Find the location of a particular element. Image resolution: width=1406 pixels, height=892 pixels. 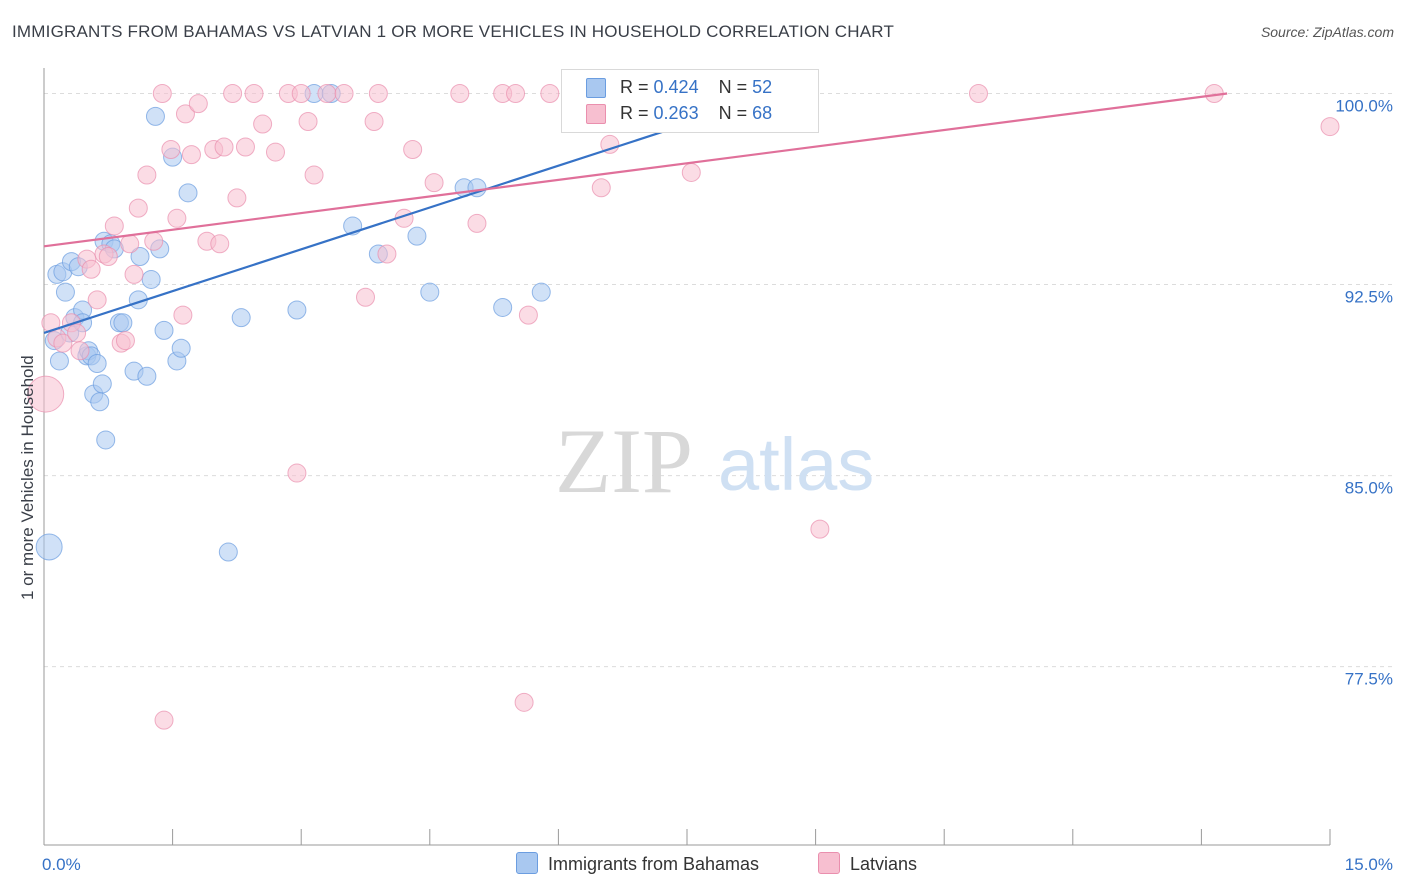

r-label: R = is located at coordinates (634, 113).